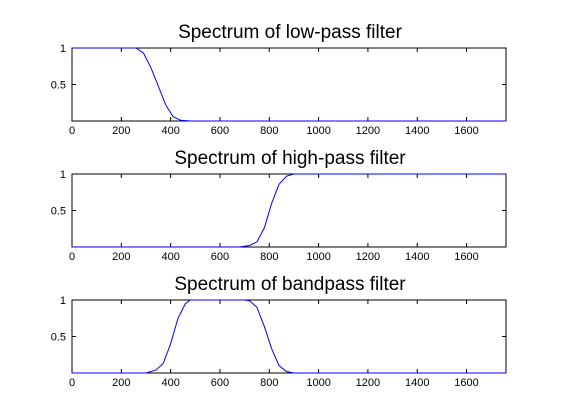  Describe the element at coordinates (290, 32) in the screenshot. I see `plot-title: Spectrum of low-pass filter` at that location.